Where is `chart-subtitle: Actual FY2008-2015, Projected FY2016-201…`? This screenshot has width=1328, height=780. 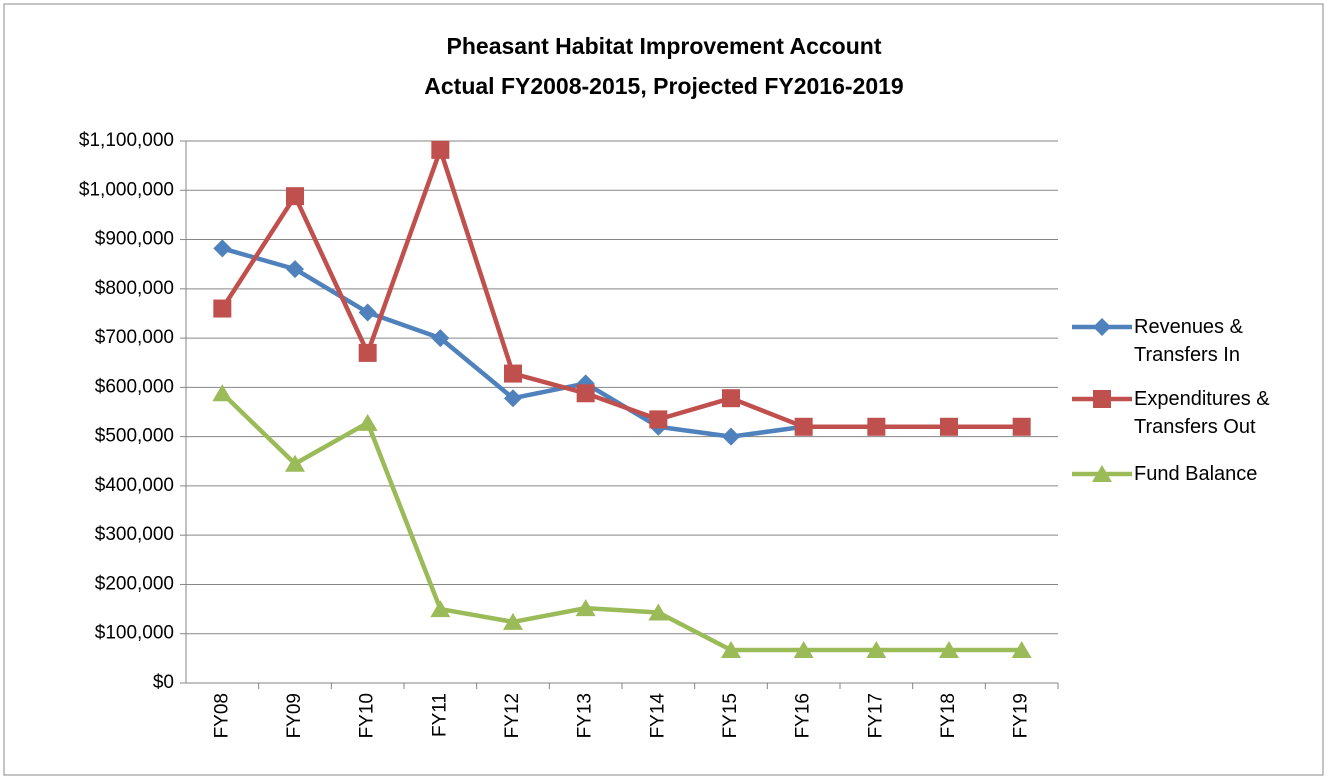
chart-subtitle: Actual FY2008-2015, Projected FY2016-201… is located at coordinates (663, 86).